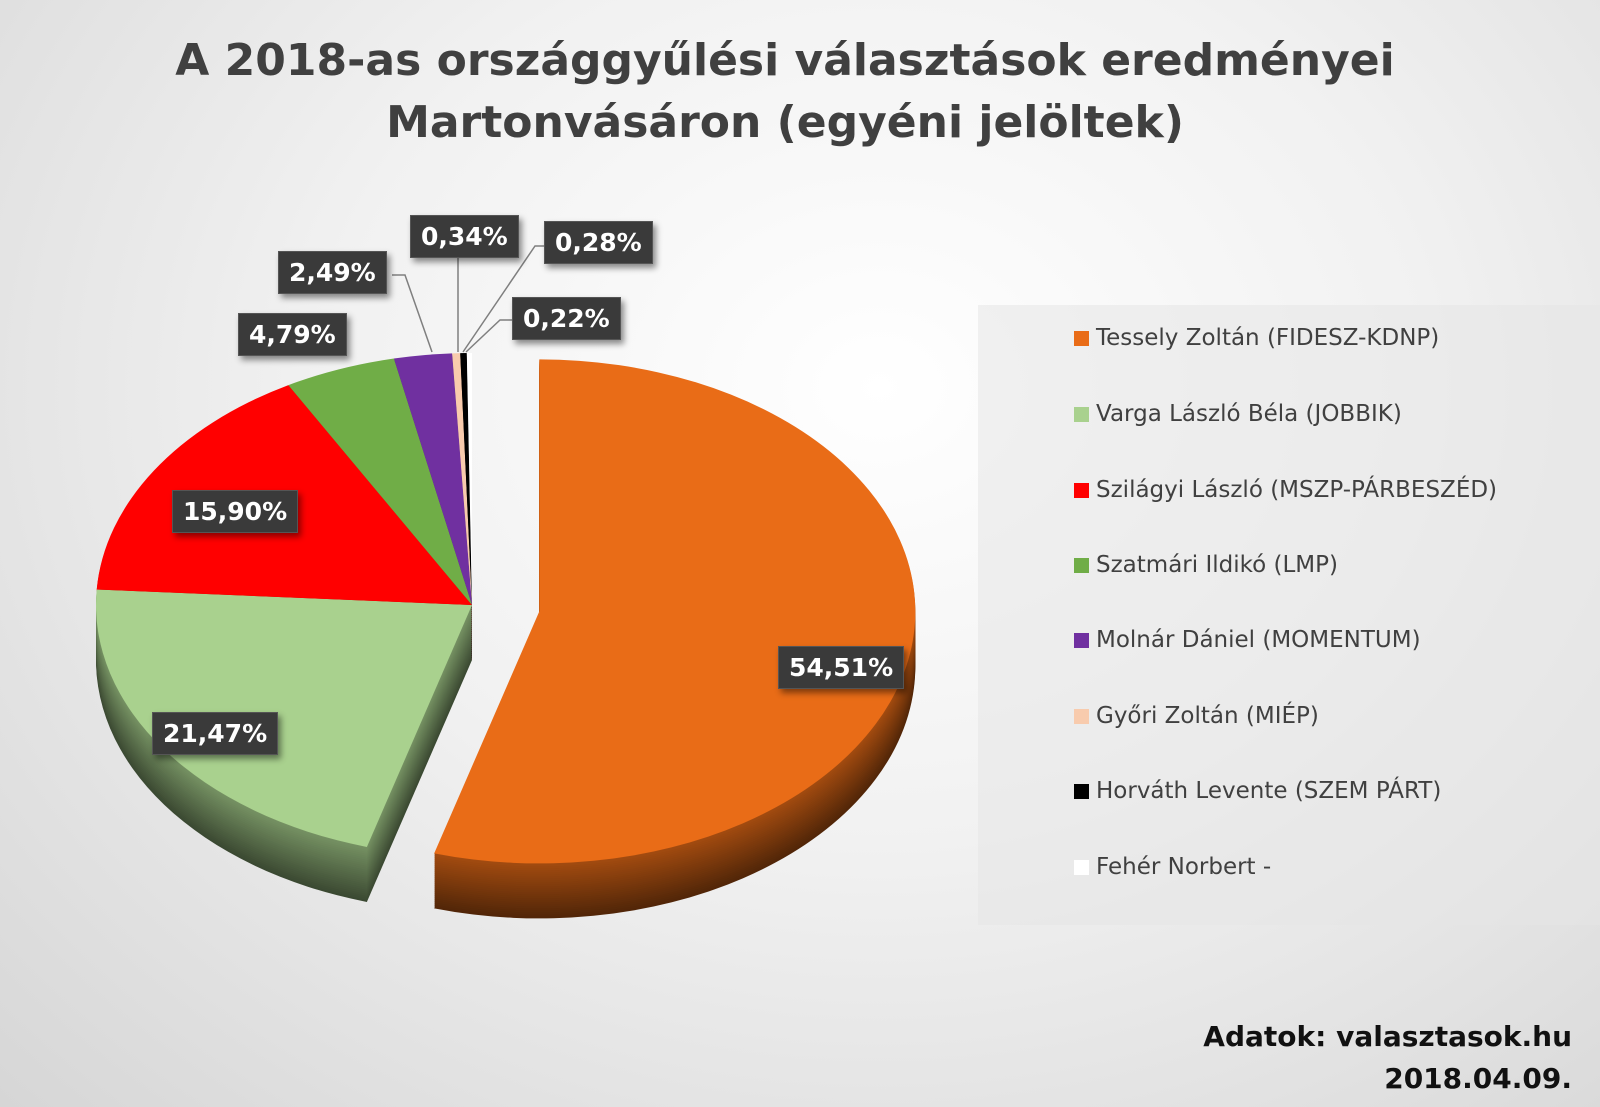  What do you see at coordinates (464, 236) in the screenshot?
I see `data-label-5: 0,34%` at bounding box center [464, 236].